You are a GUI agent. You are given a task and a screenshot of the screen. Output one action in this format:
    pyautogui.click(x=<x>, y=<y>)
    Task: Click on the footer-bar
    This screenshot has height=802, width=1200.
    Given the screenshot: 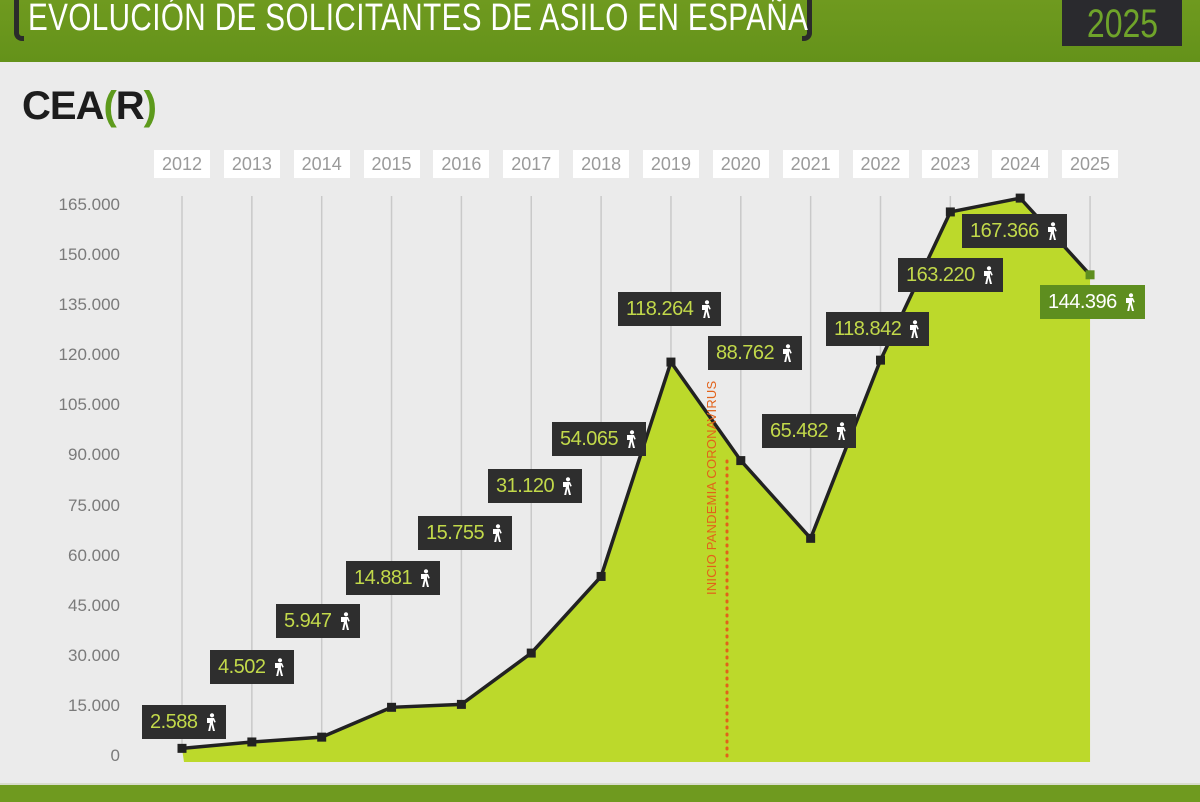 What is the action you would take?
    pyautogui.click(x=600, y=792)
    